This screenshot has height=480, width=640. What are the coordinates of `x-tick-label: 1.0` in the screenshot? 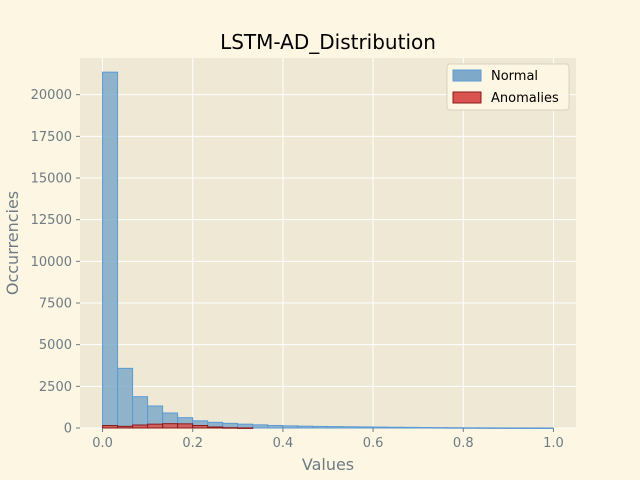 It's located at (553, 443).